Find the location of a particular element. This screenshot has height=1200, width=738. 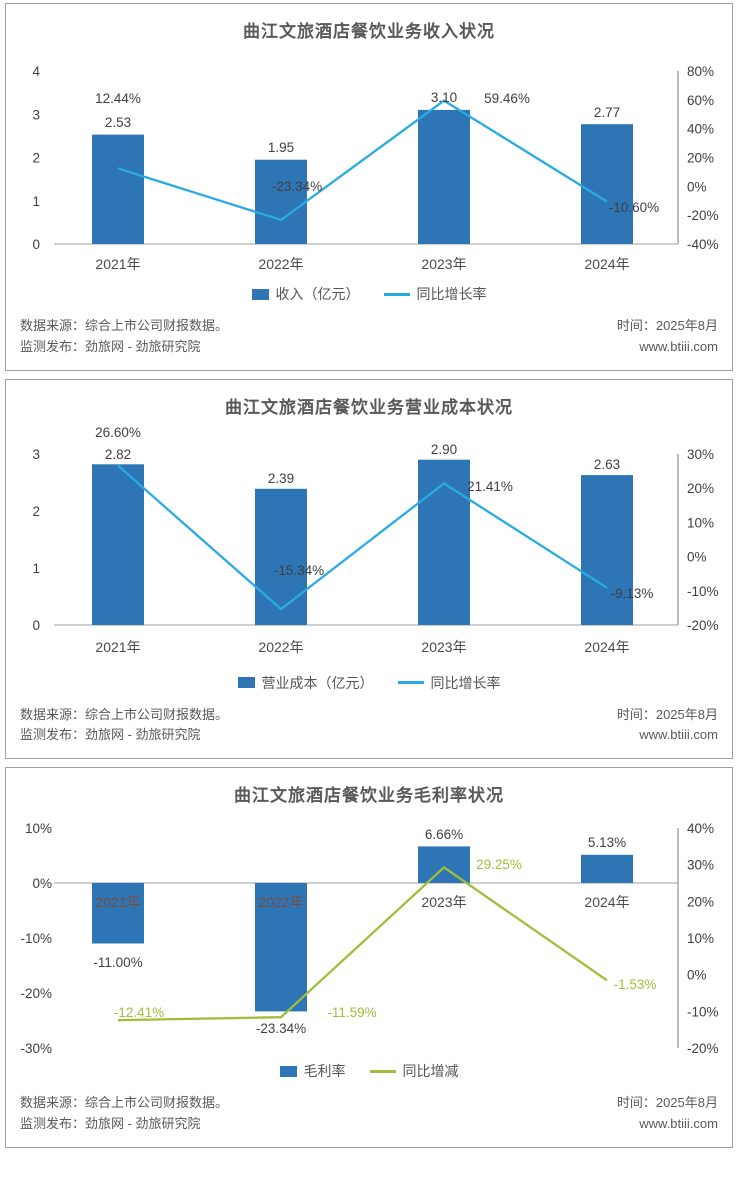

svg-text: 60% is located at coordinates (700, 100).